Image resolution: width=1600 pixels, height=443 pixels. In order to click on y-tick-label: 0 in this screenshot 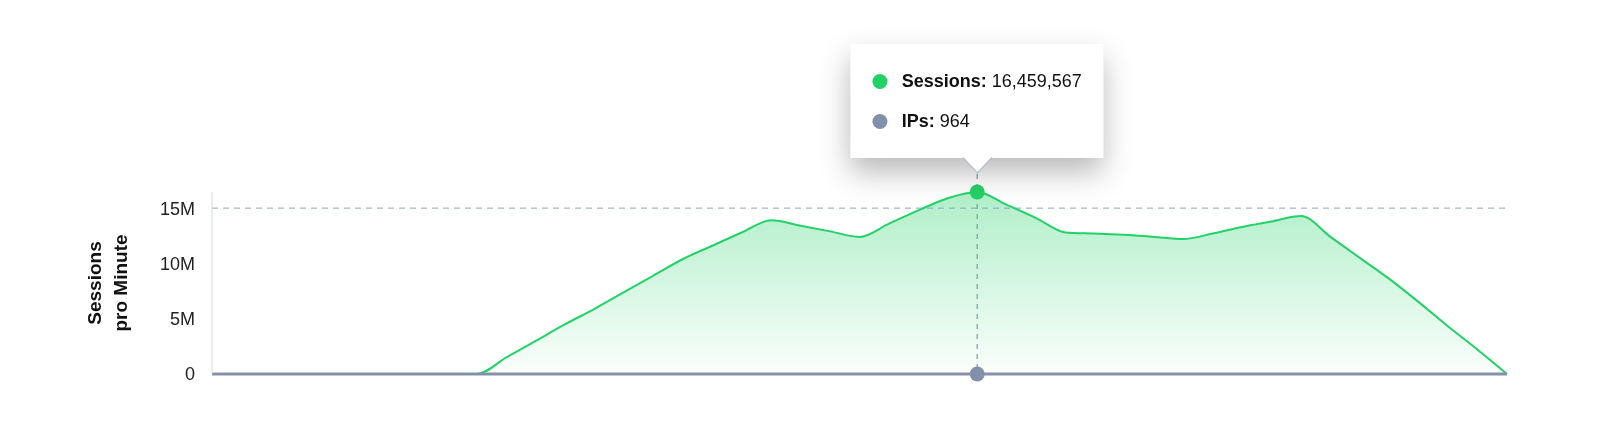, I will do `click(189, 374)`.